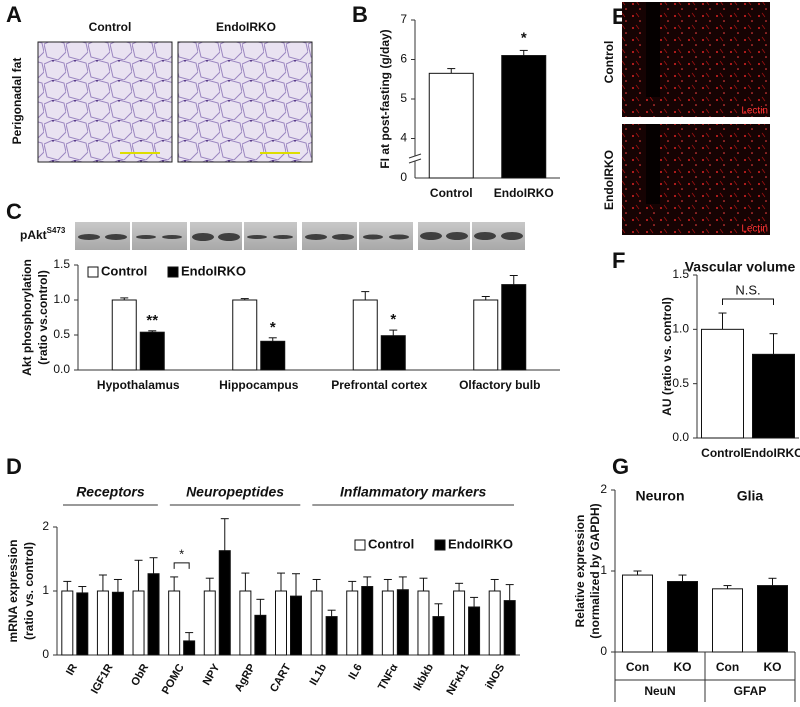 The image size is (800, 707). I want to click on blot-label: pAktS473, so click(43, 234).